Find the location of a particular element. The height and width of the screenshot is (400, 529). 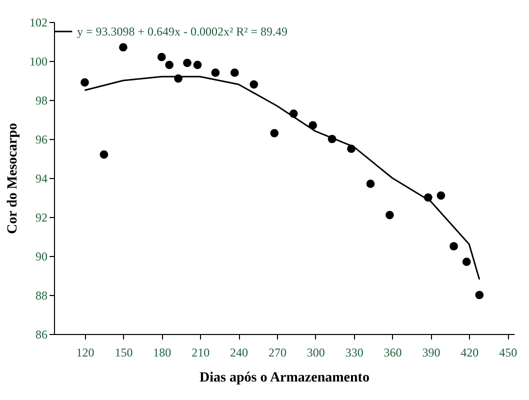

x-axis-title: Dias após o Armazenamento is located at coordinates (285, 378).